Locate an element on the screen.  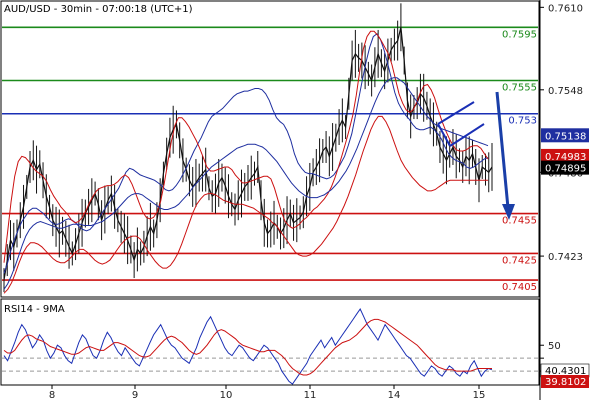
rising-channel is located at coordinates (461, 124).